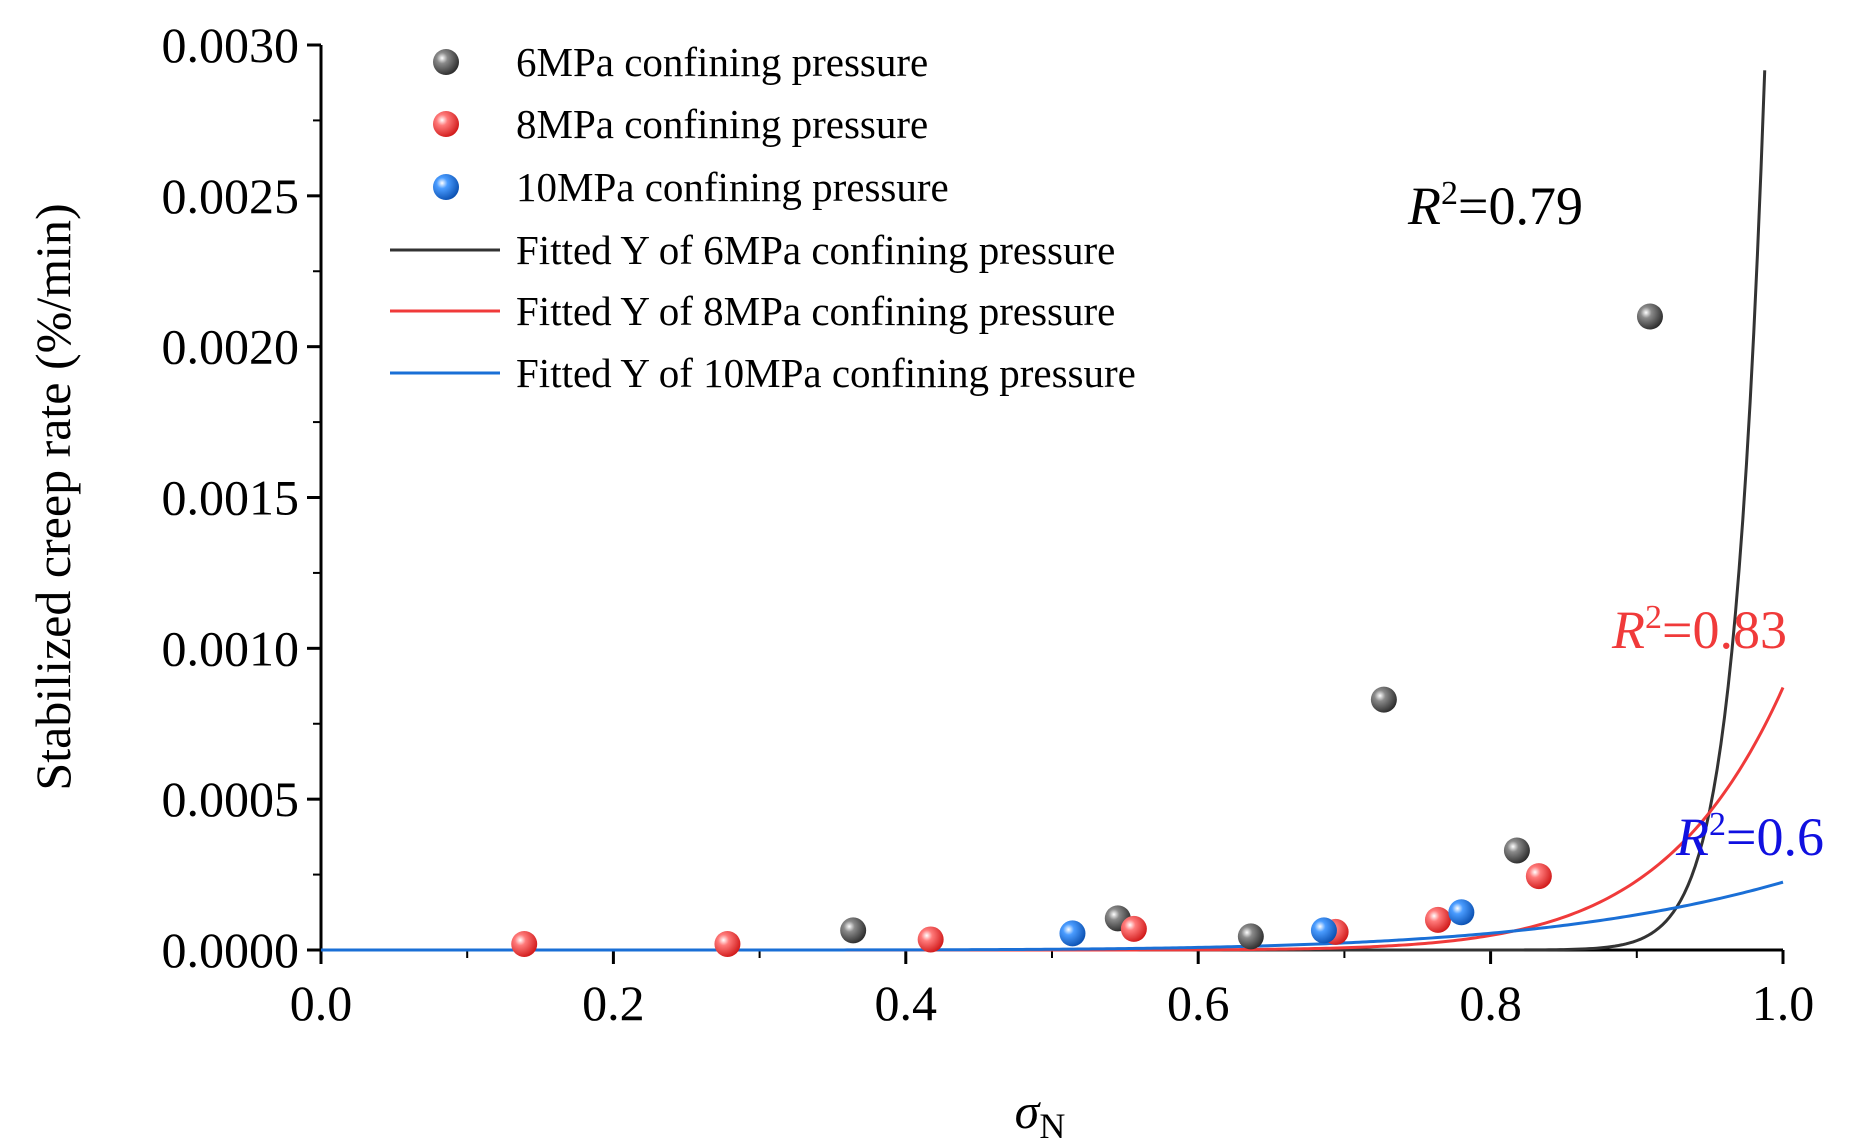 Image resolution: width=1876 pixels, height=1141 pixels. Describe the element at coordinates (722, 124) in the screenshot. I see `legend-label-8mpa: 8MPa confining pressure` at that location.